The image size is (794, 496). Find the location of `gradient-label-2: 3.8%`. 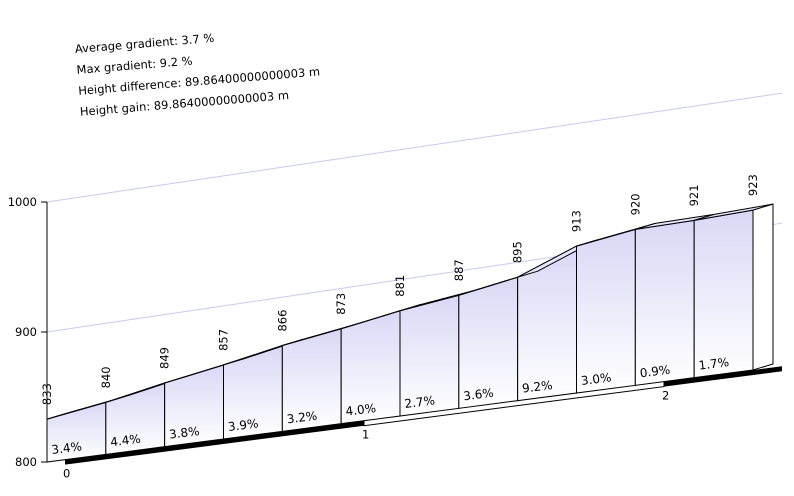

gradient-label-2: 3.8% is located at coordinates (184, 433).